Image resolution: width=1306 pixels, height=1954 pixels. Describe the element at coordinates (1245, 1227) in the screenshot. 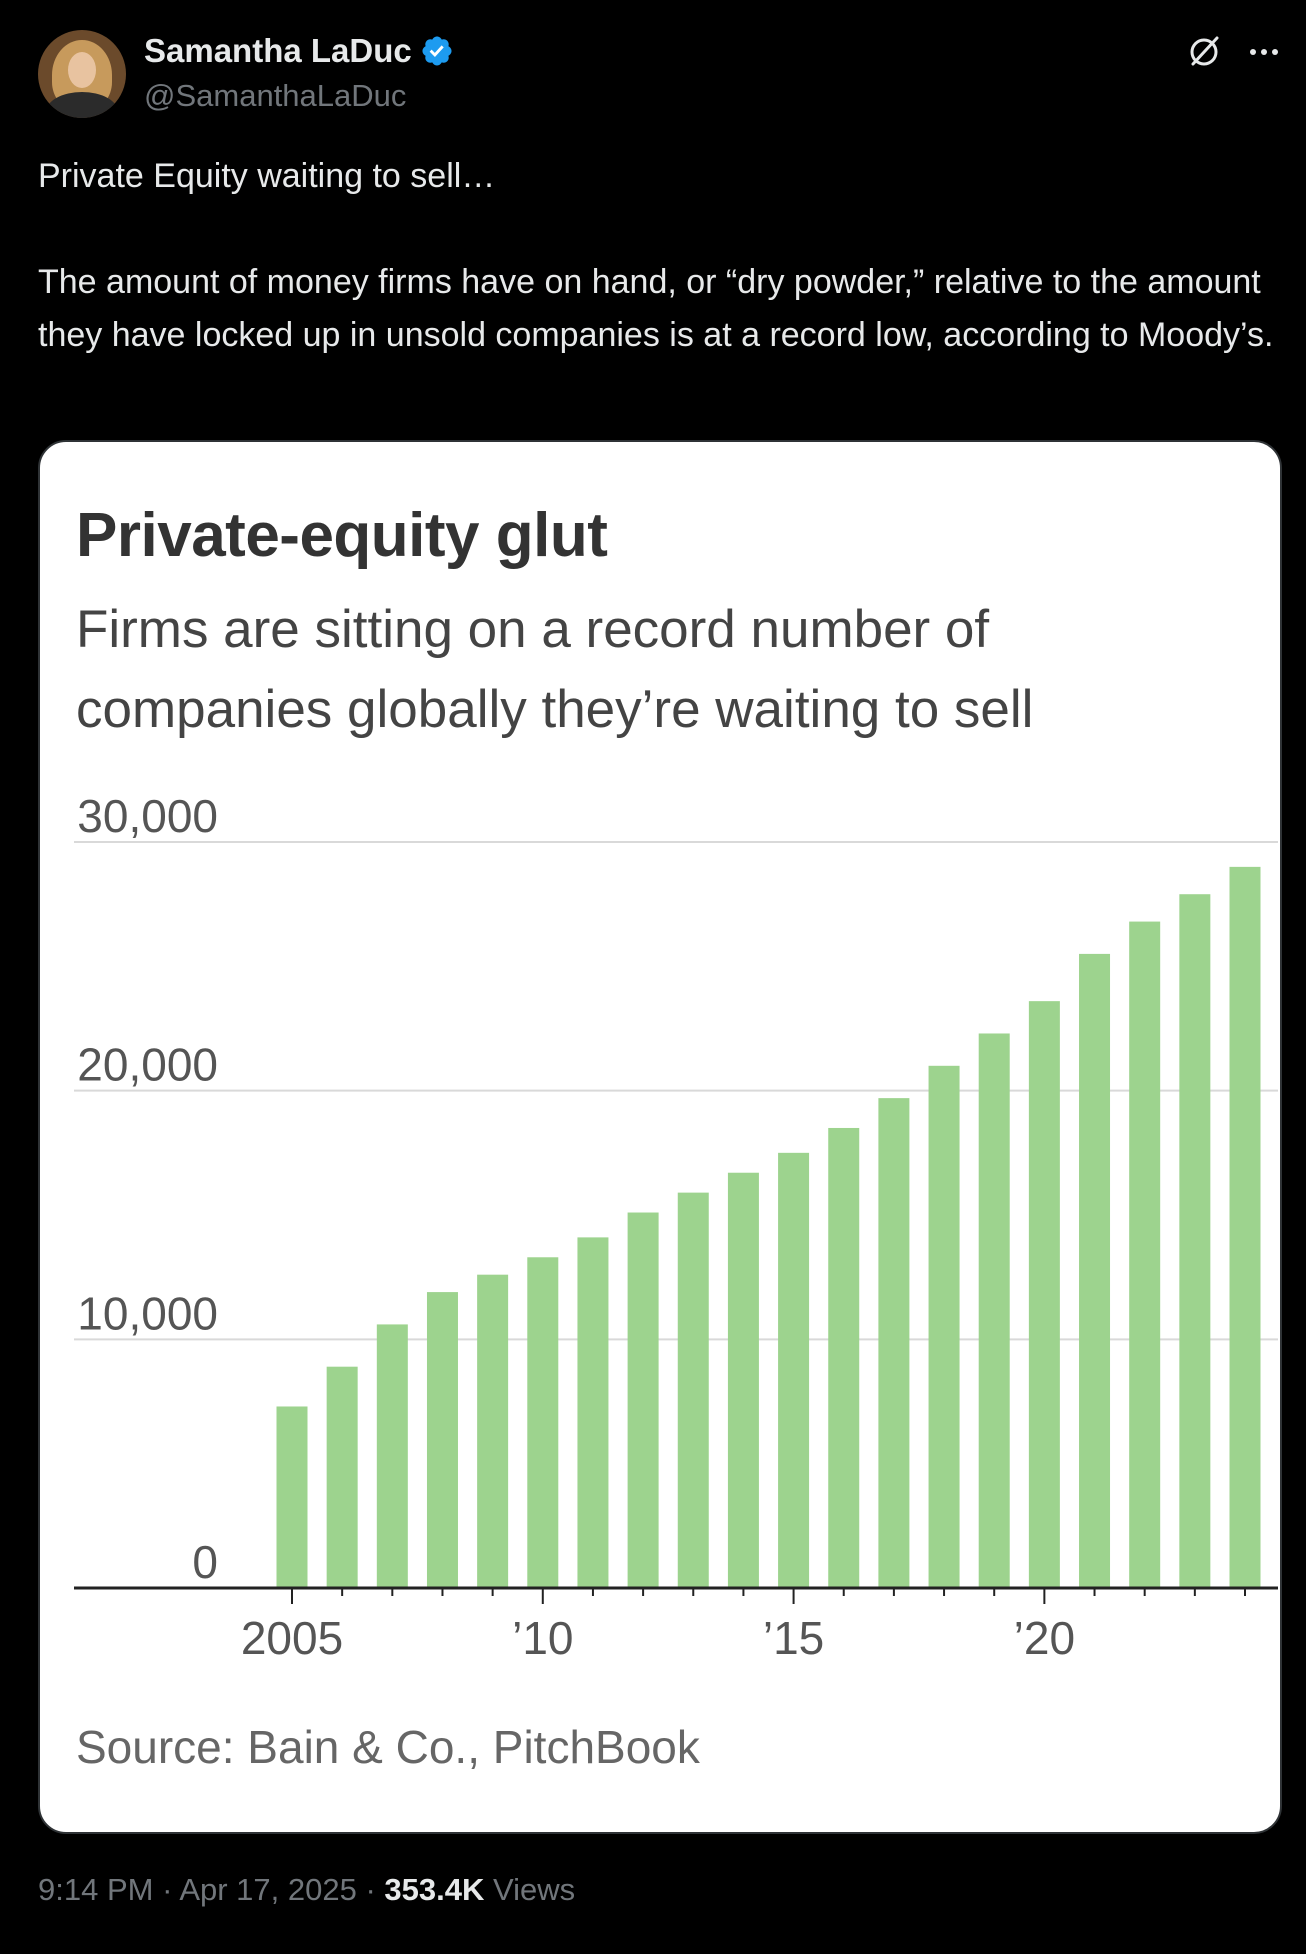

I see `bar-2024` at that location.